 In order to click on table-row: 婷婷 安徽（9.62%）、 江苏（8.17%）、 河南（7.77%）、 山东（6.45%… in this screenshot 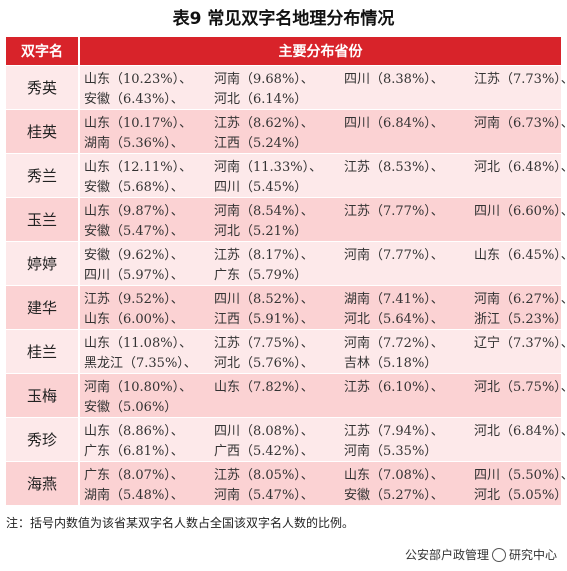, I will do `click(286, 264)`.